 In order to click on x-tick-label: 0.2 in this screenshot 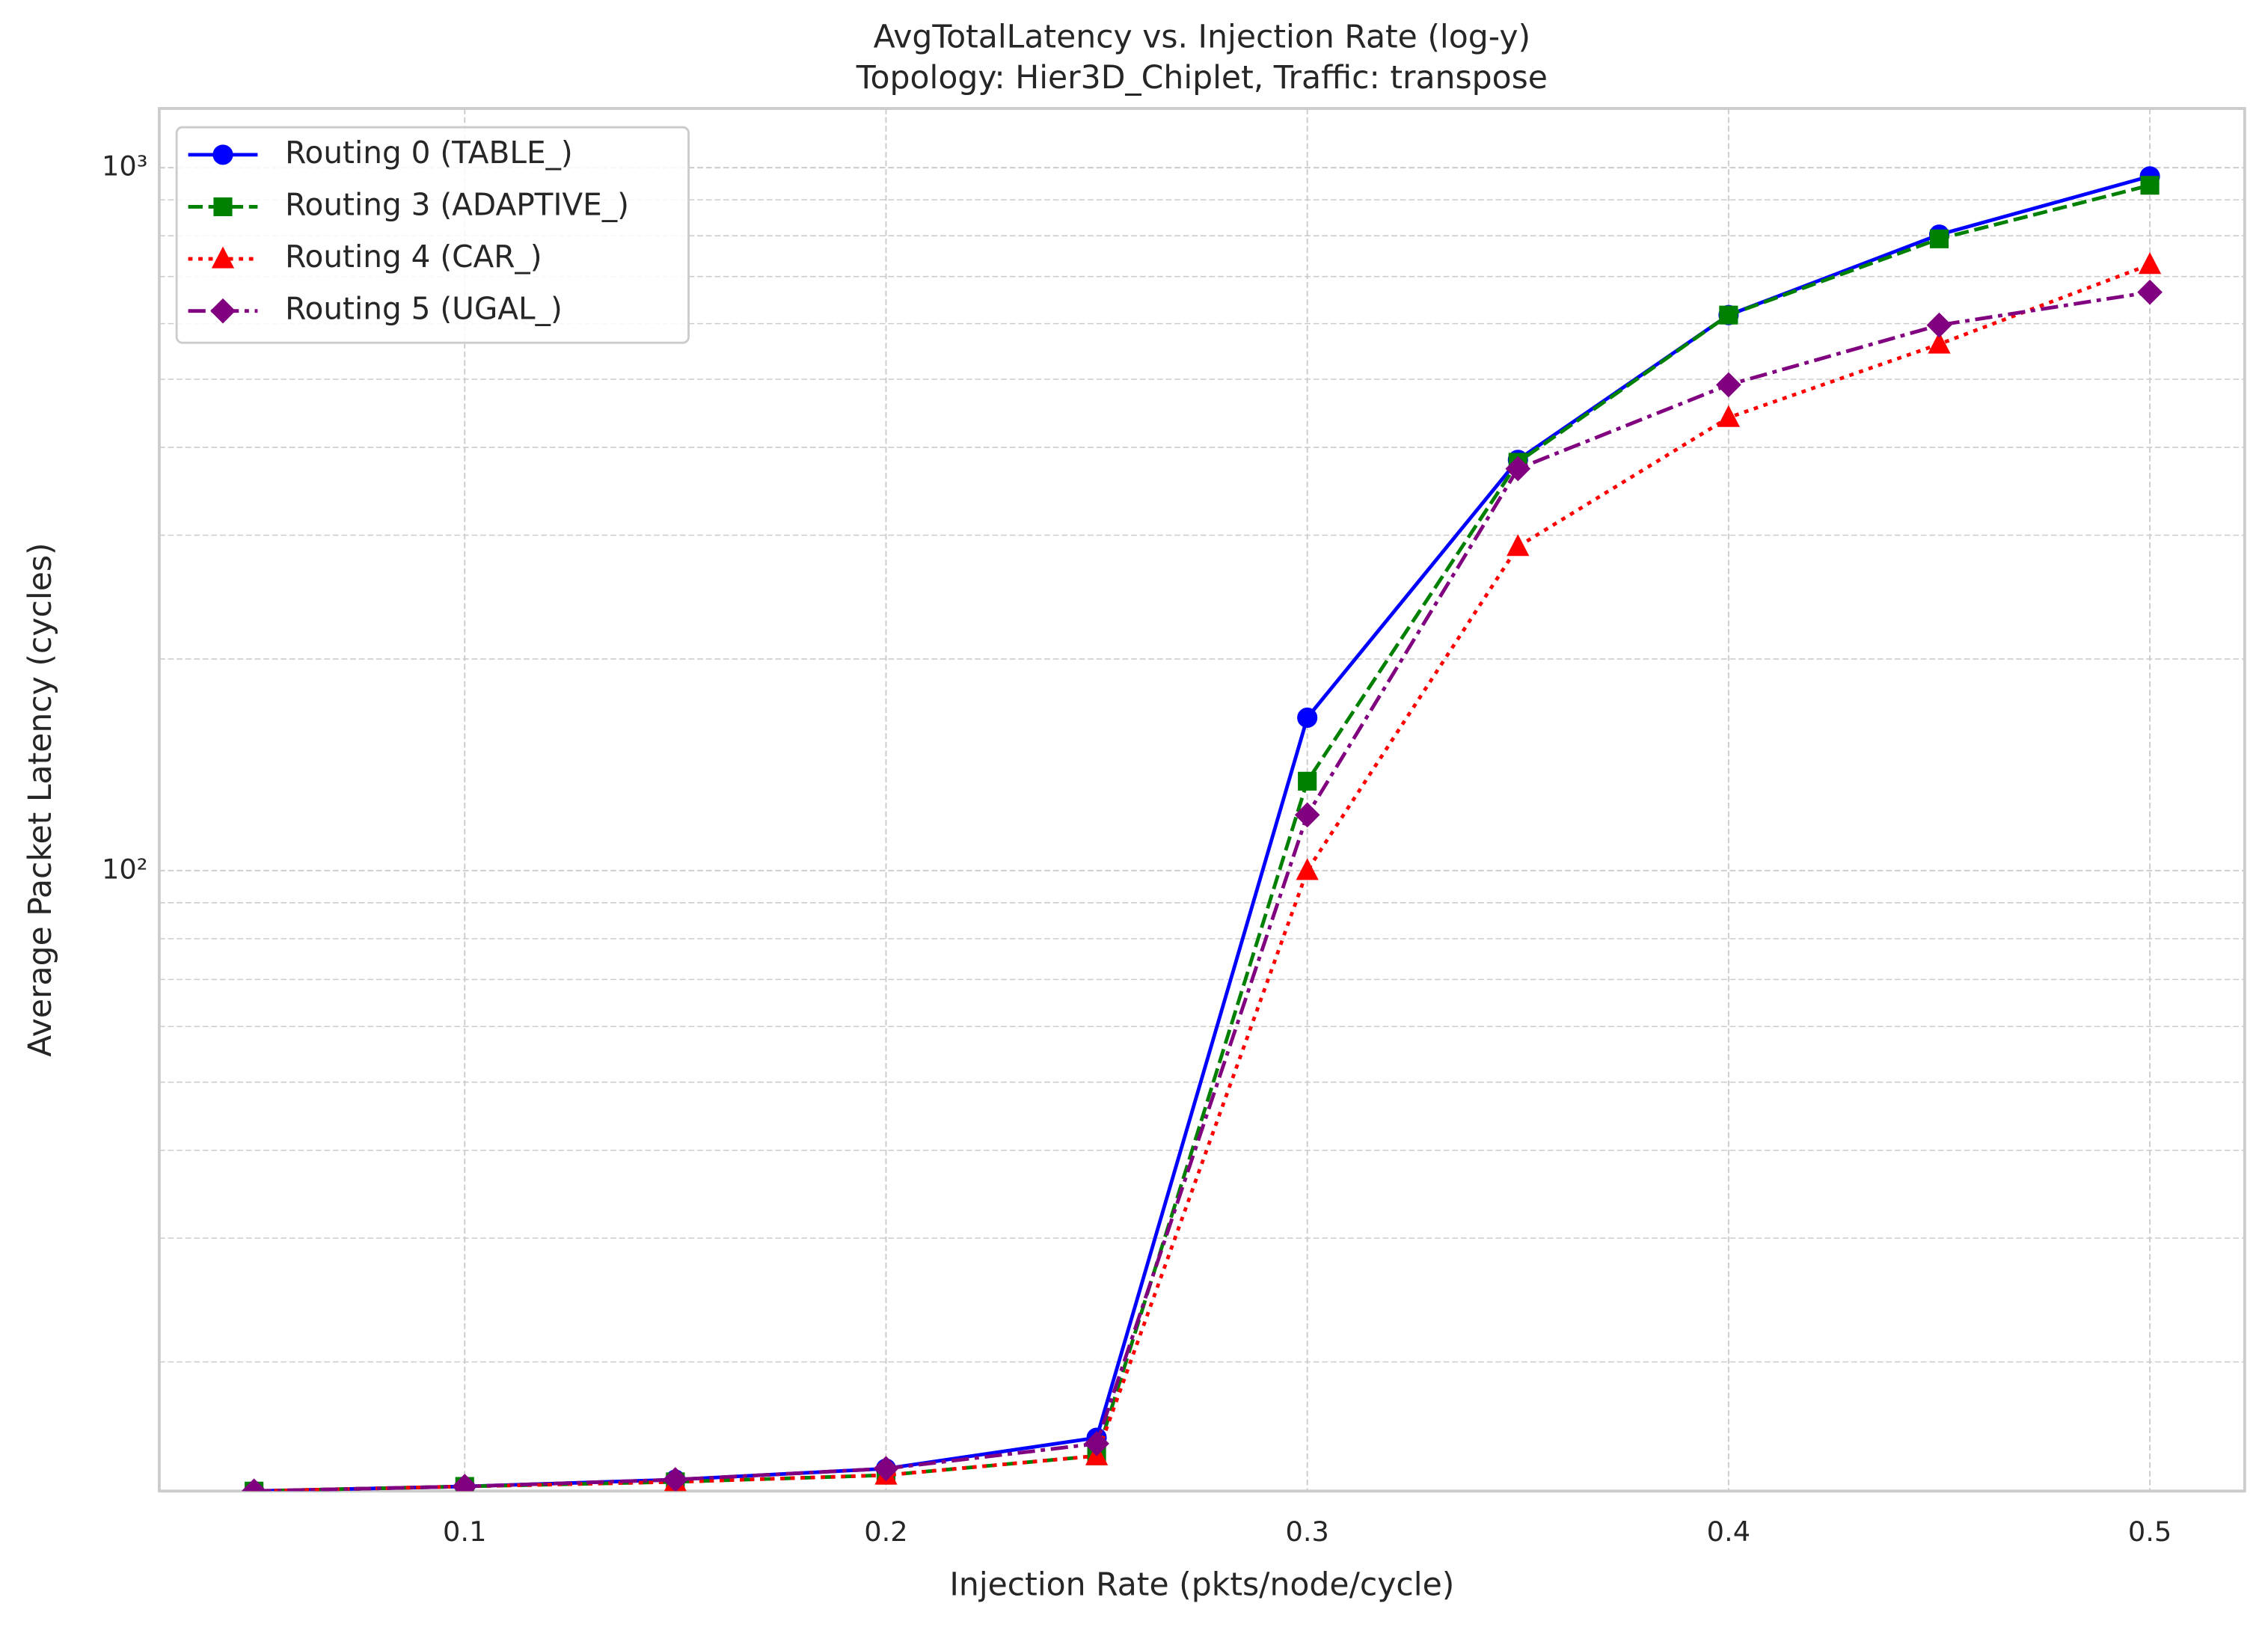, I will do `click(885, 1532)`.